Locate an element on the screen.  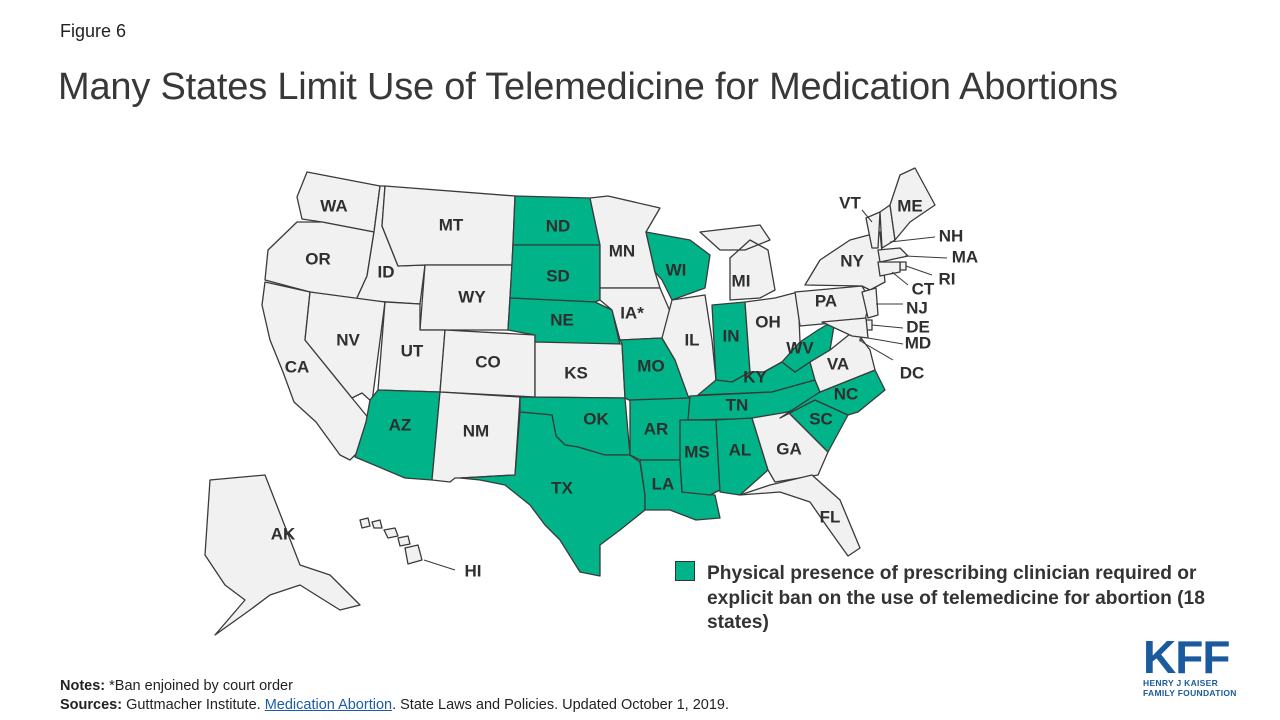
state-label-nh: NH is located at coordinates (951, 235).